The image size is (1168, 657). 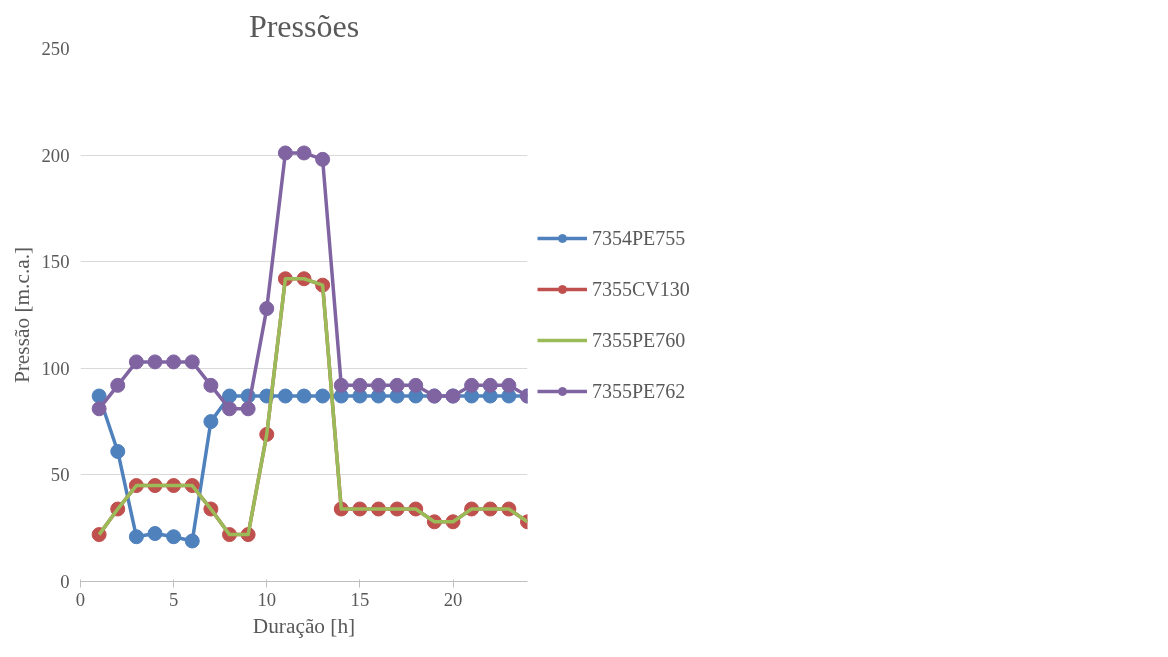 I want to click on x-tick-label: 10, so click(x=267, y=599).